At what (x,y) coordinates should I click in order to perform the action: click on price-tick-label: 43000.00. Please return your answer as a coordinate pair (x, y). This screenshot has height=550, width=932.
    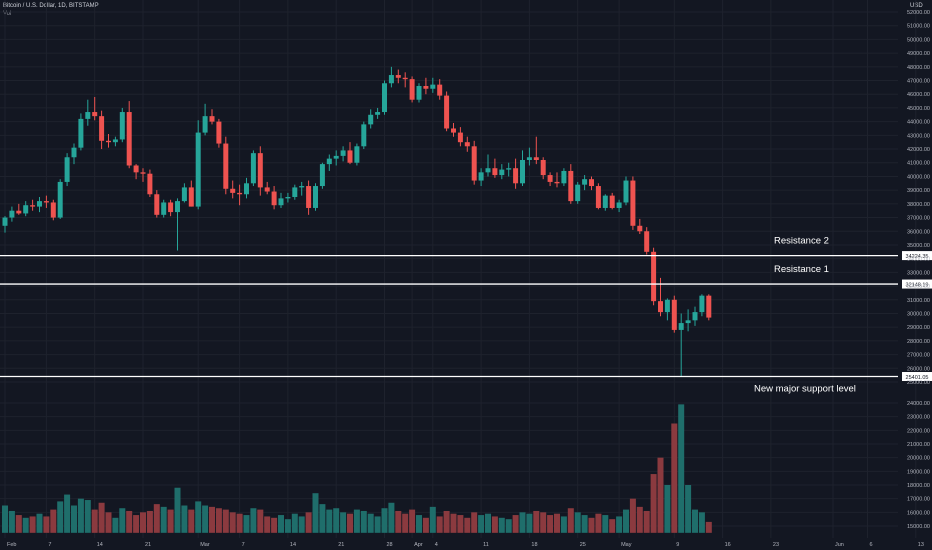
    Looking at the image, I should click on (918, 136).